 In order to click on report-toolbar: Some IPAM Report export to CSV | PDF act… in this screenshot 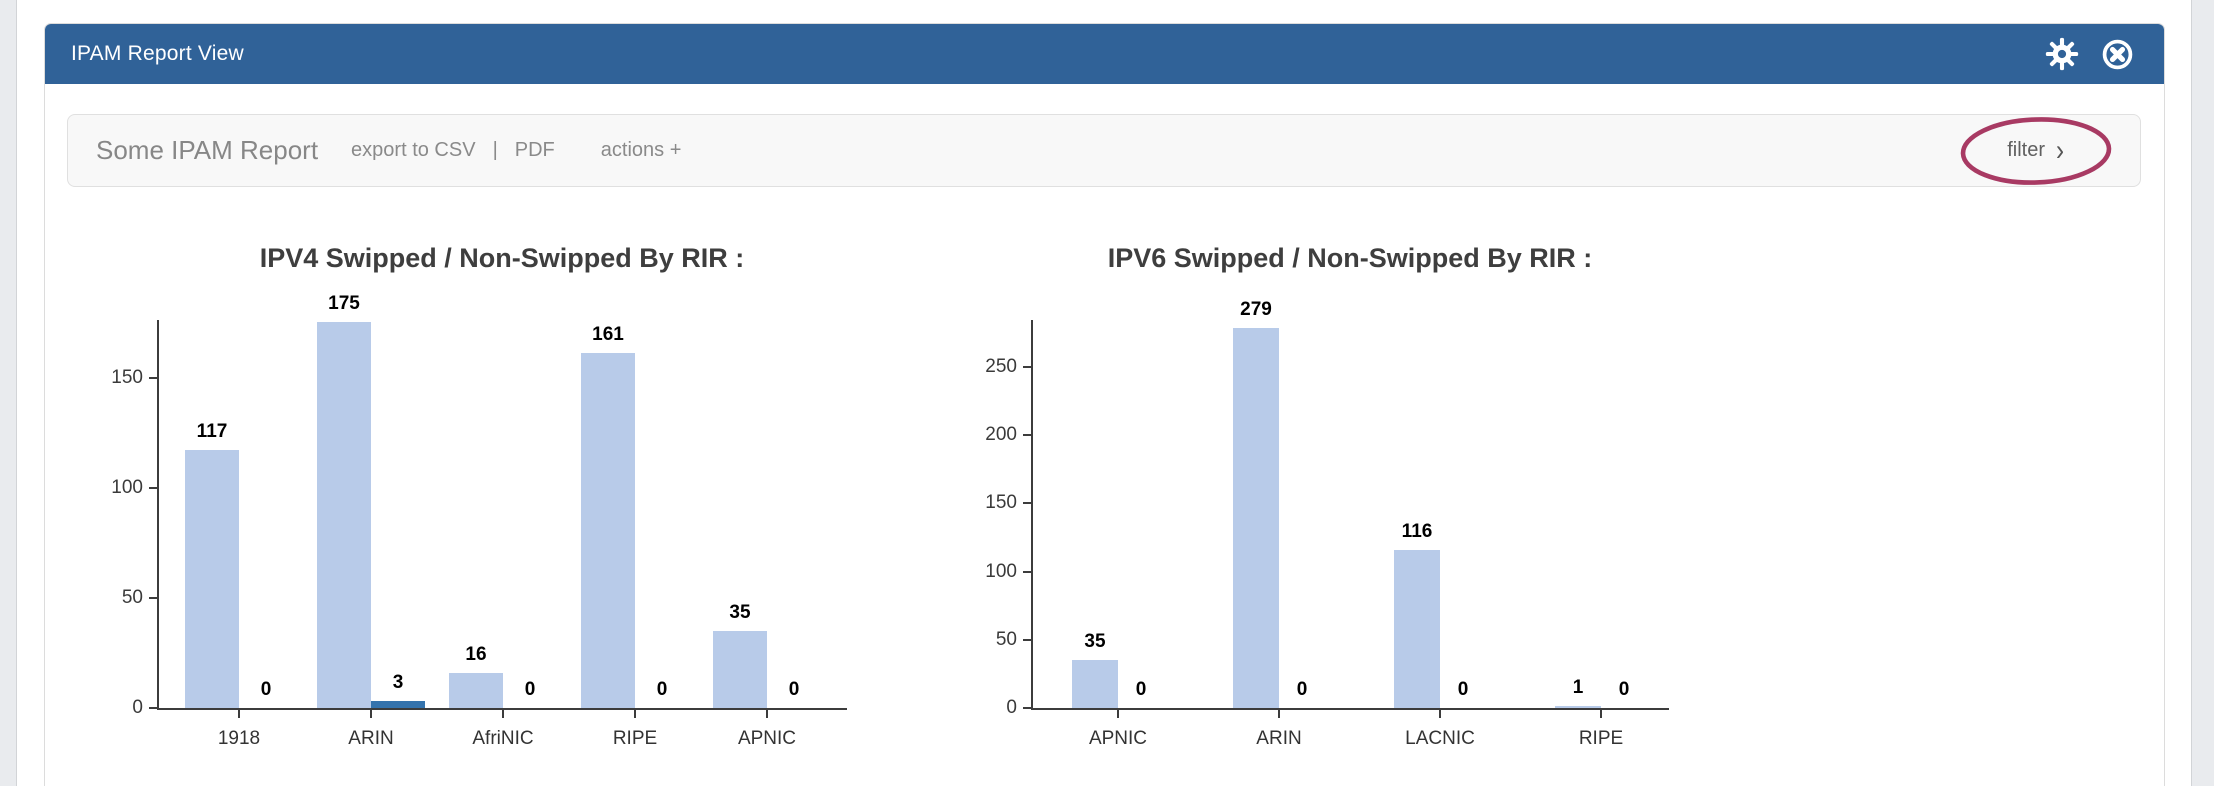, I will do `click(1104, 150)`.